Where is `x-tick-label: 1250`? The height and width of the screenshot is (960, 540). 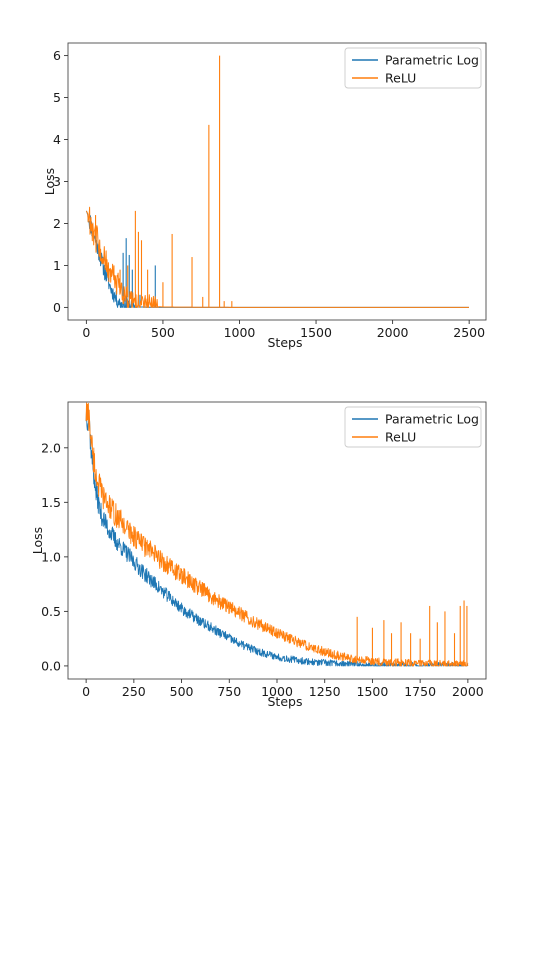 x-tick-label: 1250 is located at coordinates (325, 691).